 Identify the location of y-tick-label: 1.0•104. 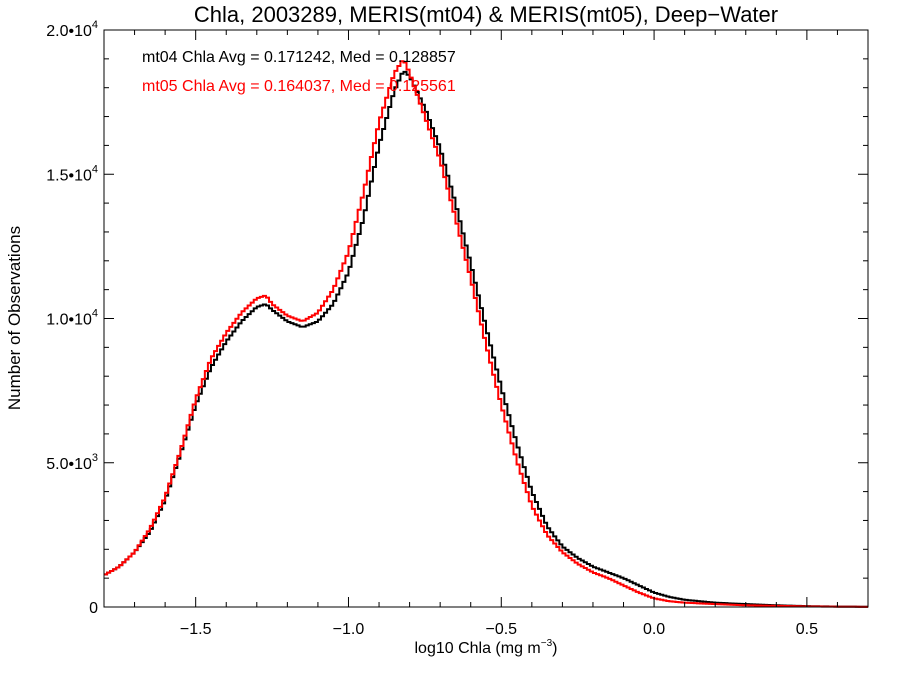
(72, 318).